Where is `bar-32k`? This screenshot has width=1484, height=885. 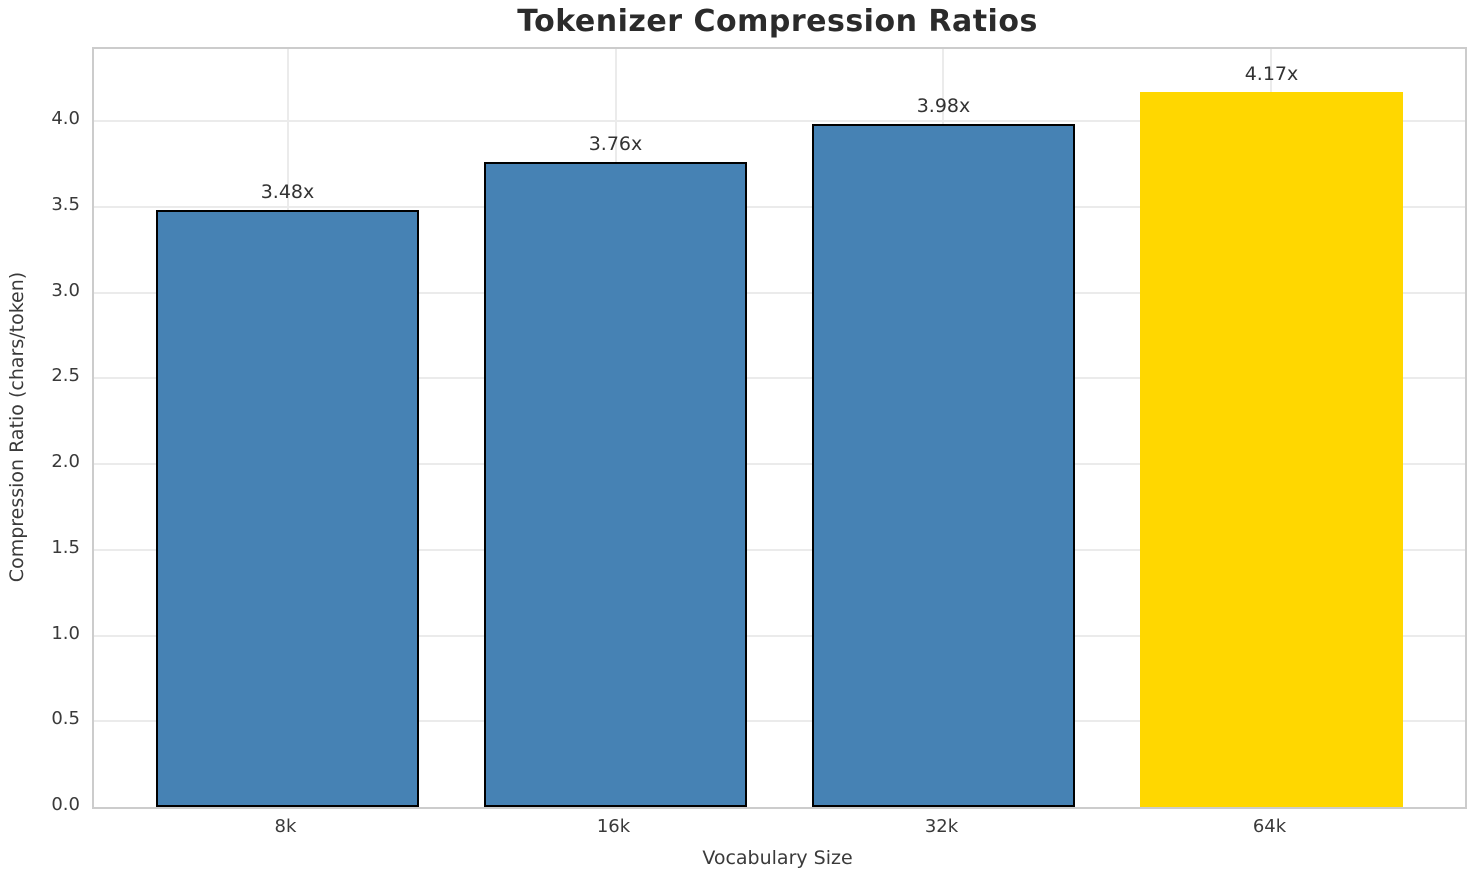
bar-32k is located at coordinates (943, 465).